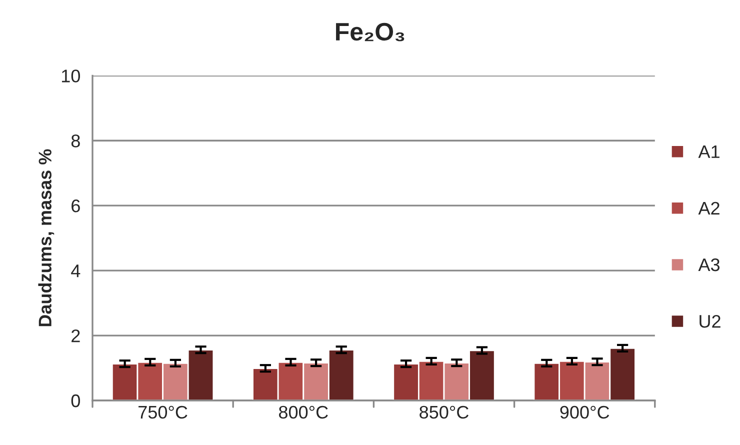 This screenshot has height=445, width=740. Describe the element at coordinates (370, 32) in the screenshot. I see `chart-title: Fe₂O₃` at that location.